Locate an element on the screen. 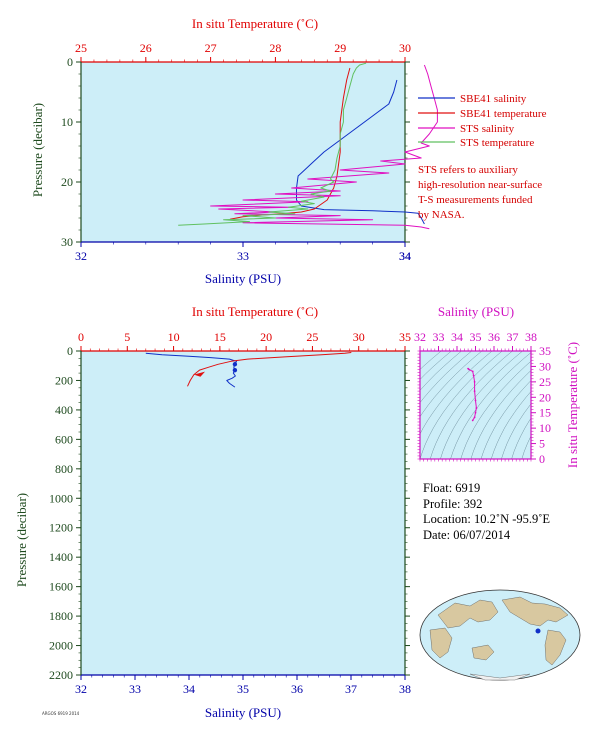 The width and height of the screenshot is (601, 736). series-line-sbe41-temperature is located at coordinates (269, 369).